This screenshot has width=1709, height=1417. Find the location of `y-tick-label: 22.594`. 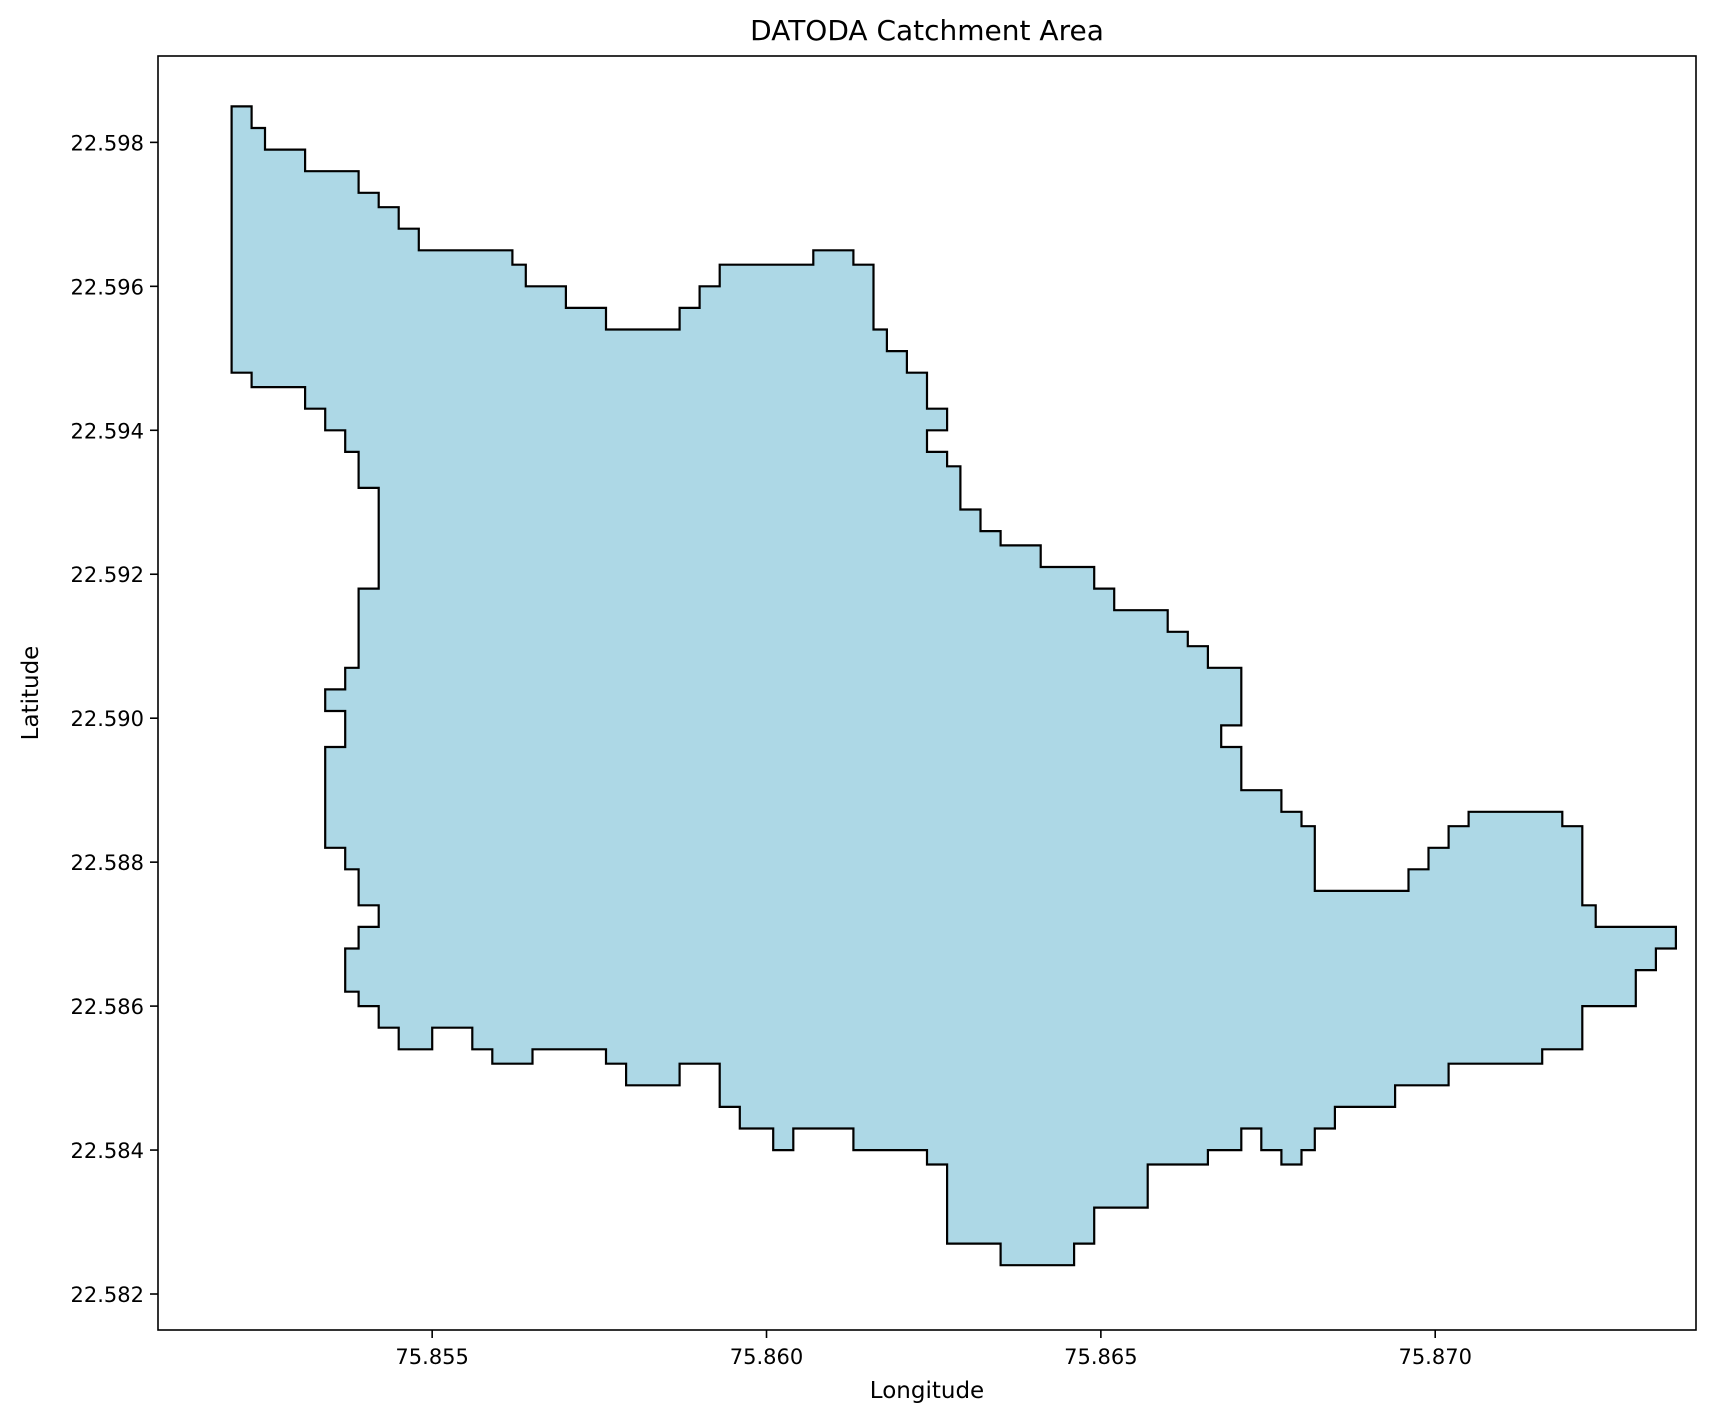

y-tick-label: 22.594 is located at coordinates (107, 431).